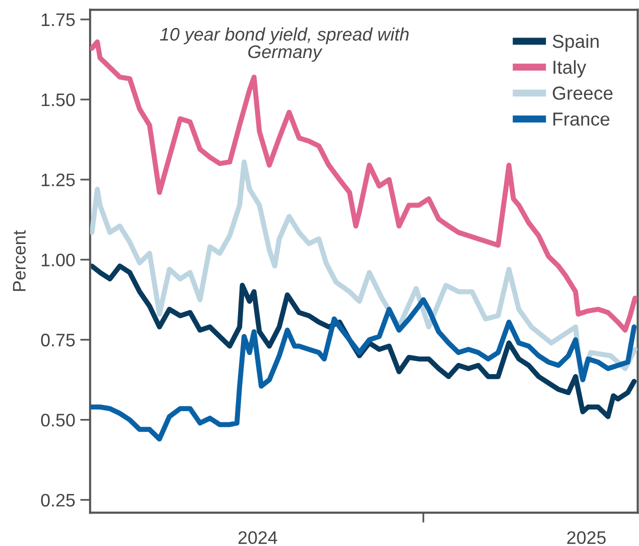 This screenshot has width=639, height=546. I want to click on legend-label: Spain, so click(575, 43).